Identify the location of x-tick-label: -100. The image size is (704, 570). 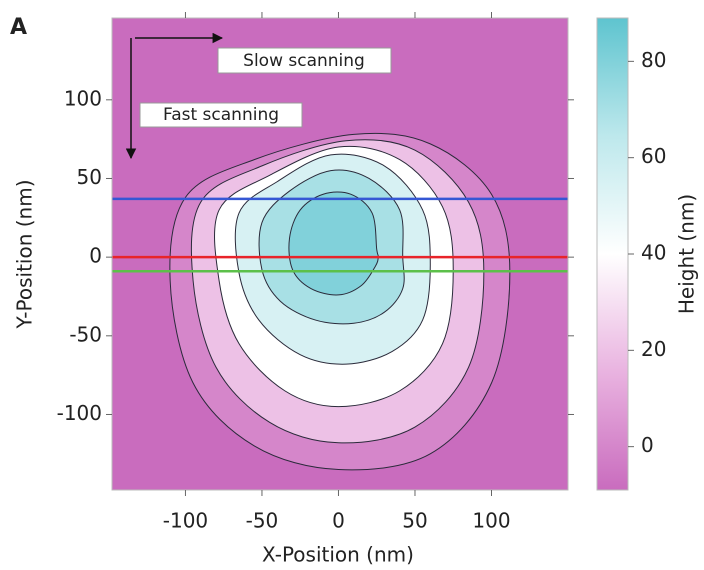
(185, 521).